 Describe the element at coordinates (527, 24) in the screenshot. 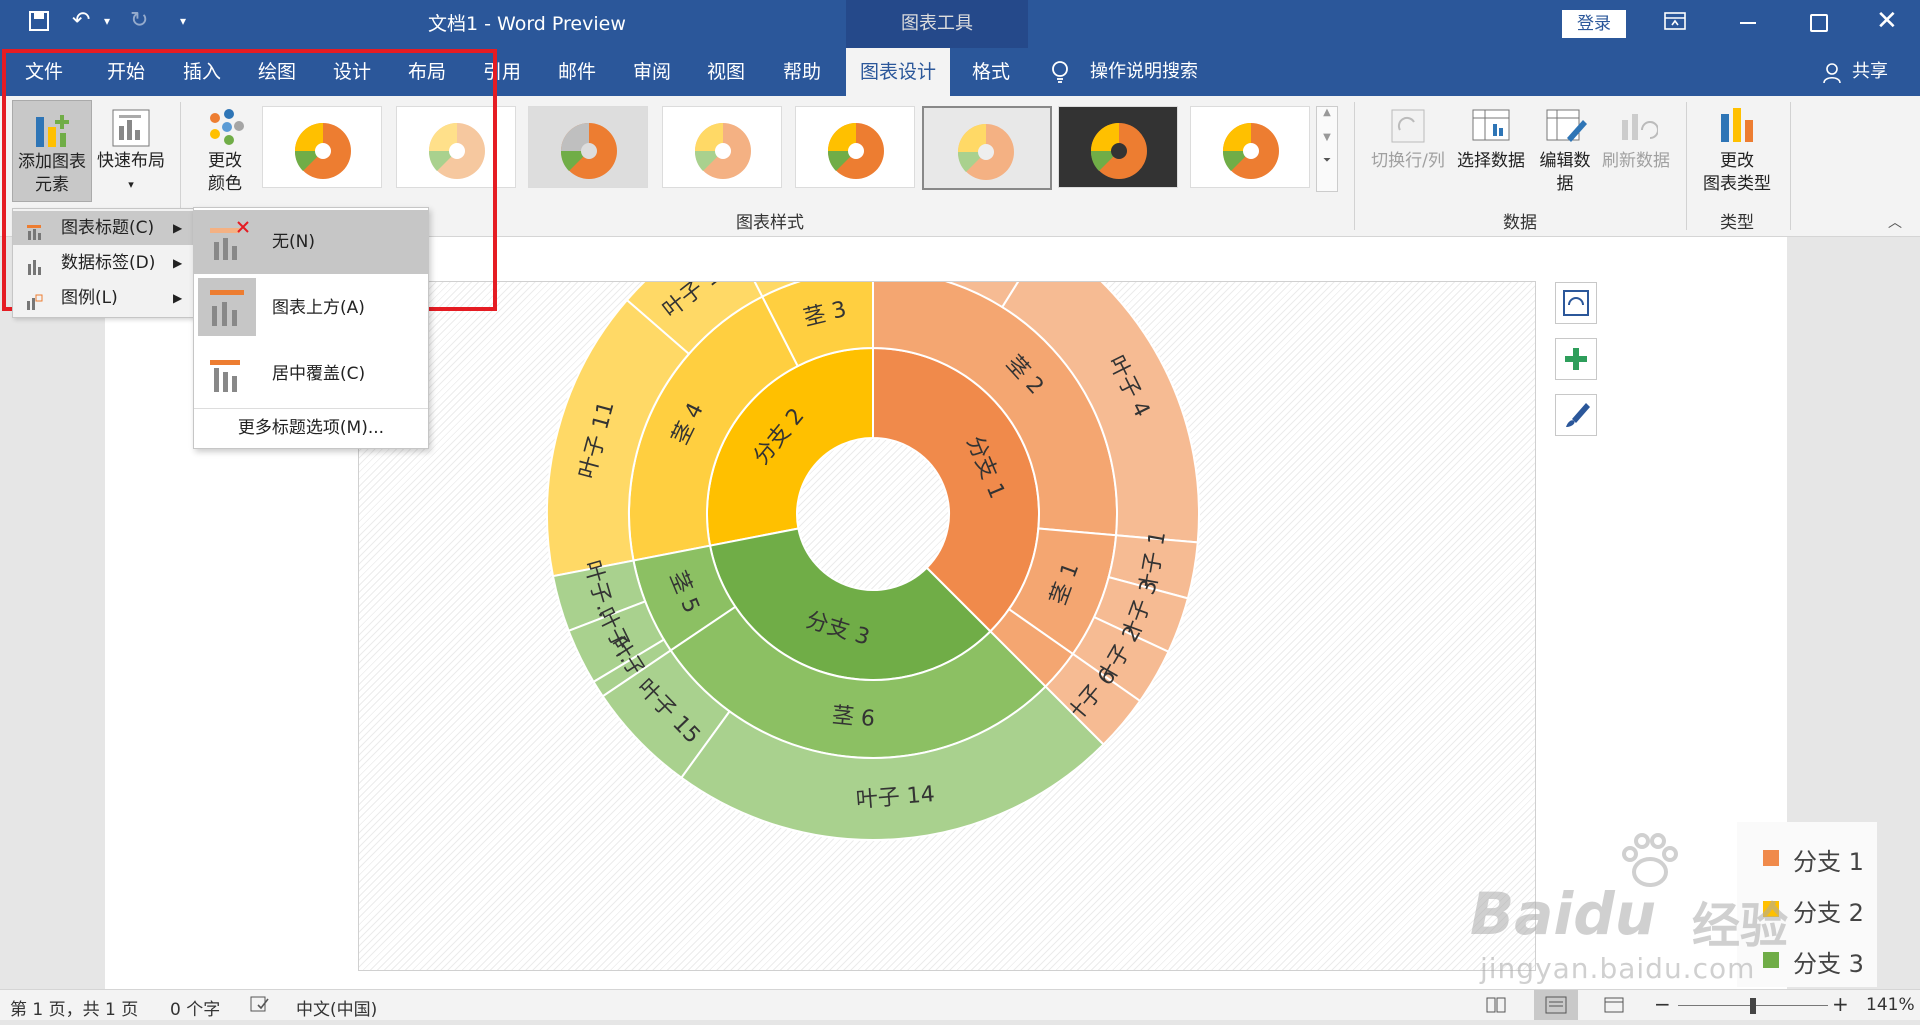

I see `document-title: 文档1 - Word Preview` at that location.